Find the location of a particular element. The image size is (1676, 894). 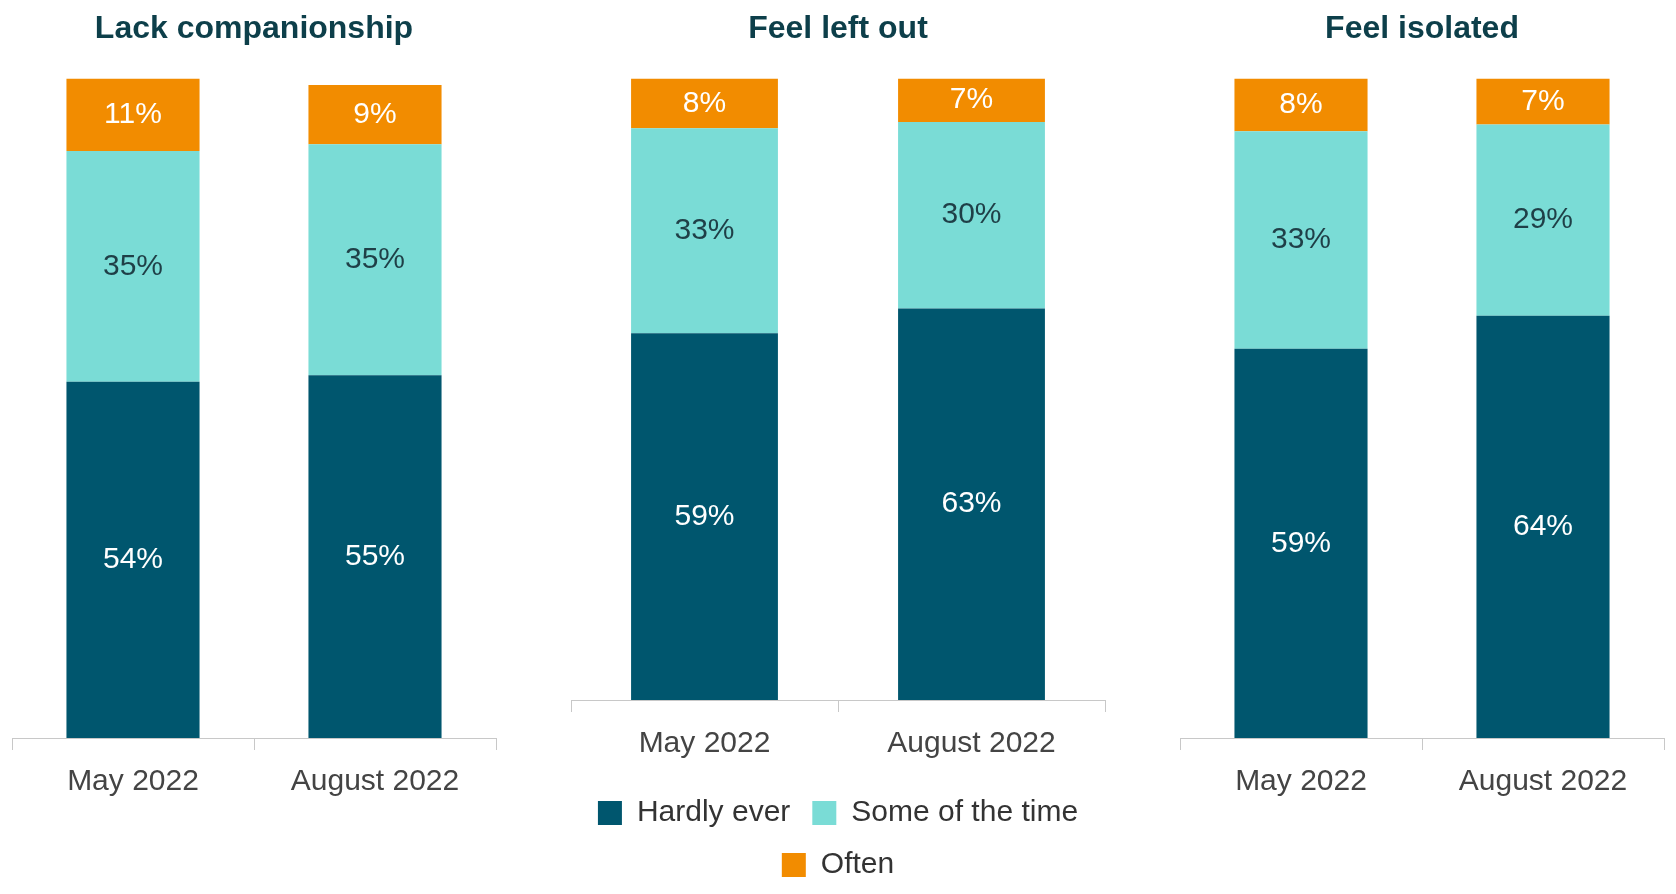

data-label: 64% is located at coordinates (1543, 525).